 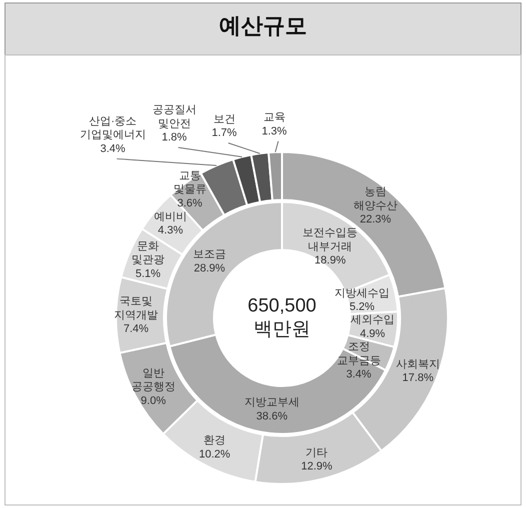 What do you see at coordinates (317, 452) in the screenshot?
I see `slice-label: 기타` at bounding box center [317, 452].